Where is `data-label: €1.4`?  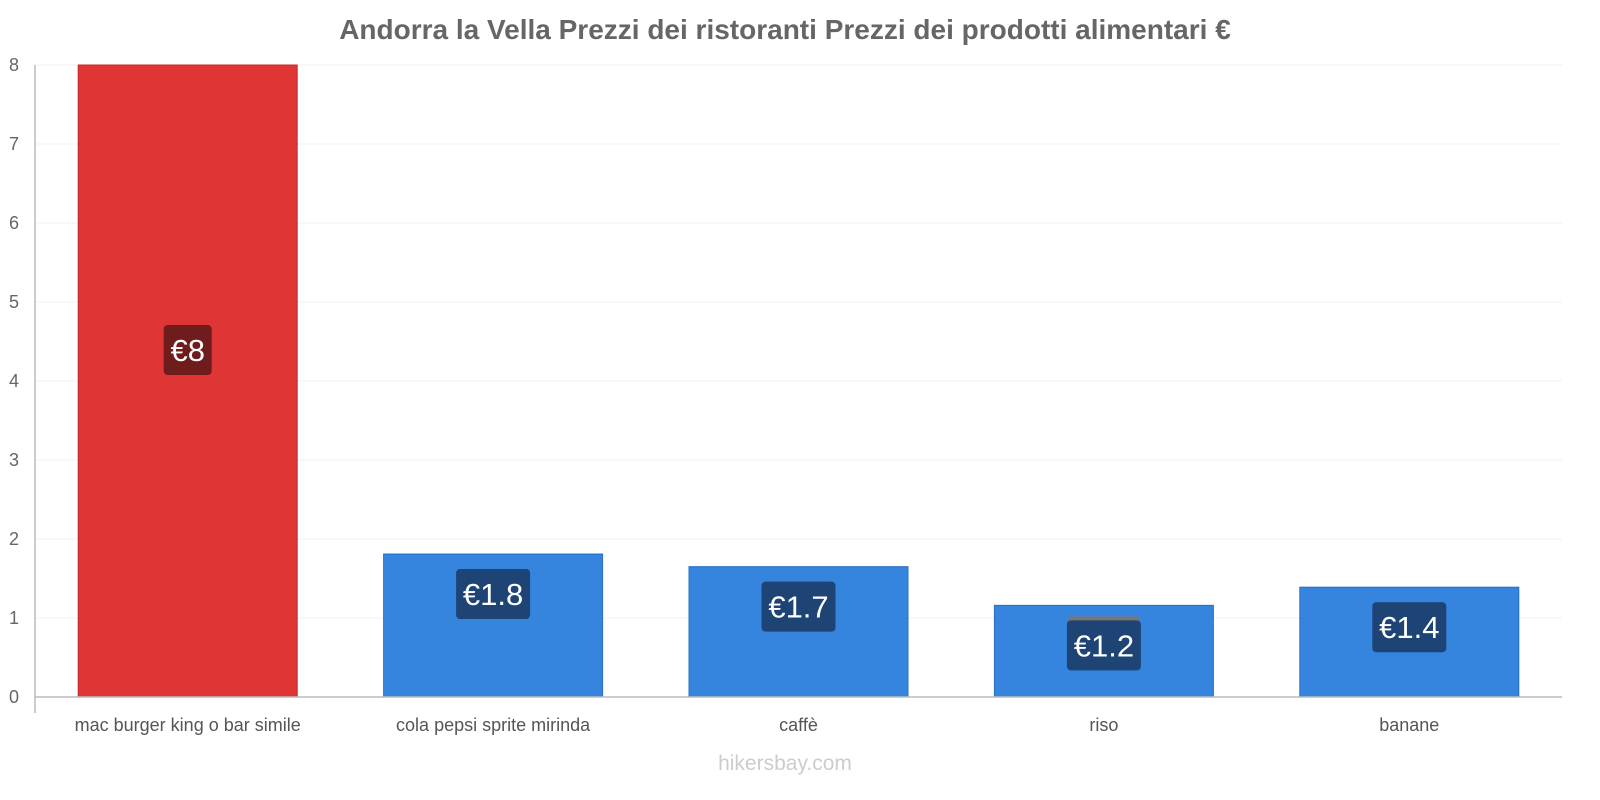
data-label: €1.4 is located at coordinates (1409, 627).